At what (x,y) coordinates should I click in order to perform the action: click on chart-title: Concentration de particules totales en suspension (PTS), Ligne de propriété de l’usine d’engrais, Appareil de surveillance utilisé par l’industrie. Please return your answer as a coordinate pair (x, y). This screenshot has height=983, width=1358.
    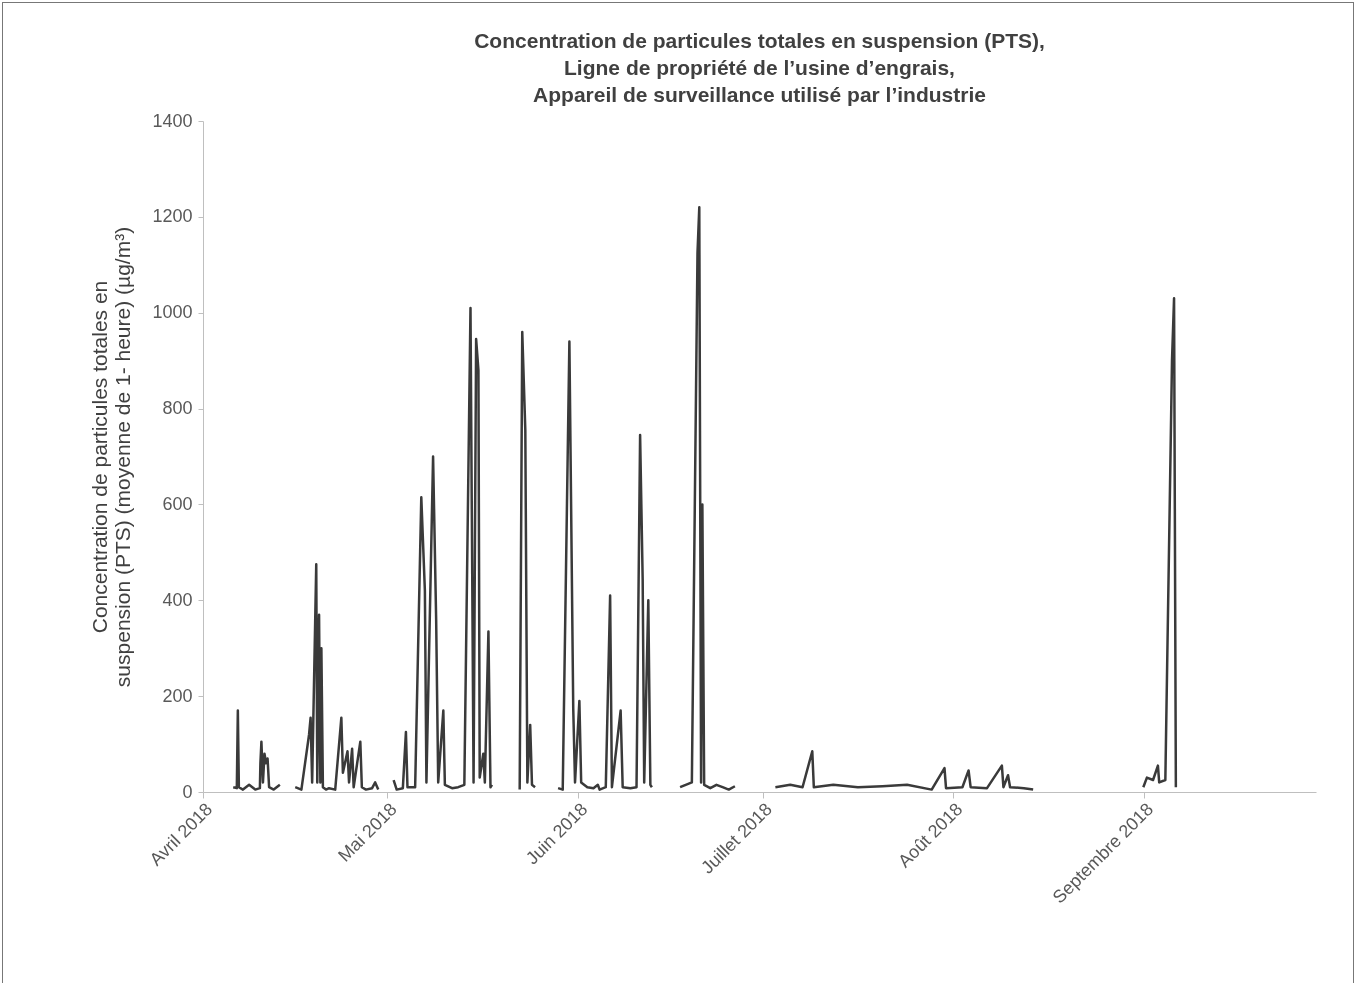
    Looking at the image, I should click on (759, 67).